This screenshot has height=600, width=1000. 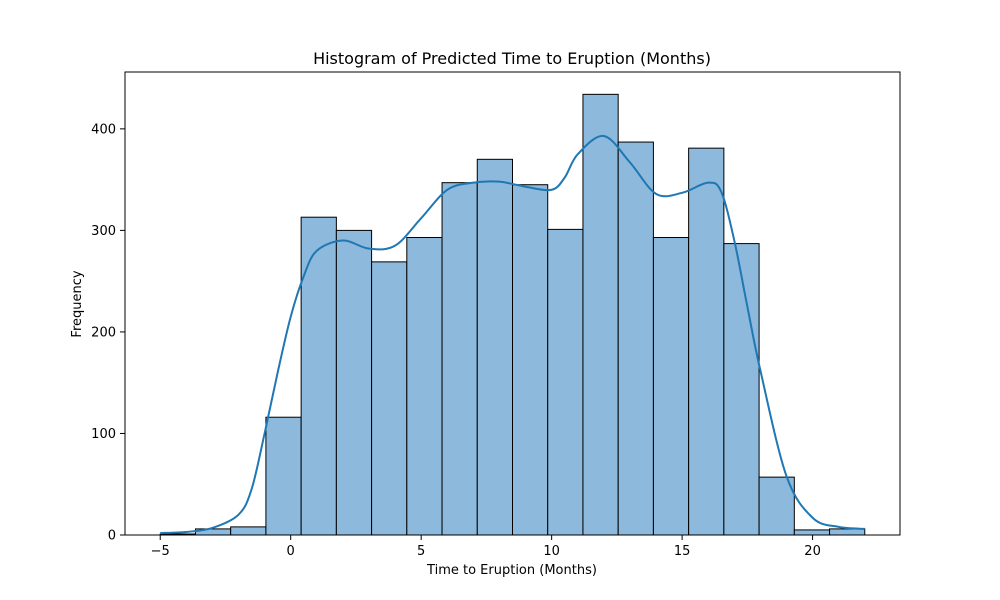 I want to click on x-axis-label: Time to Eruption (Months), so click(x=511, y=570).